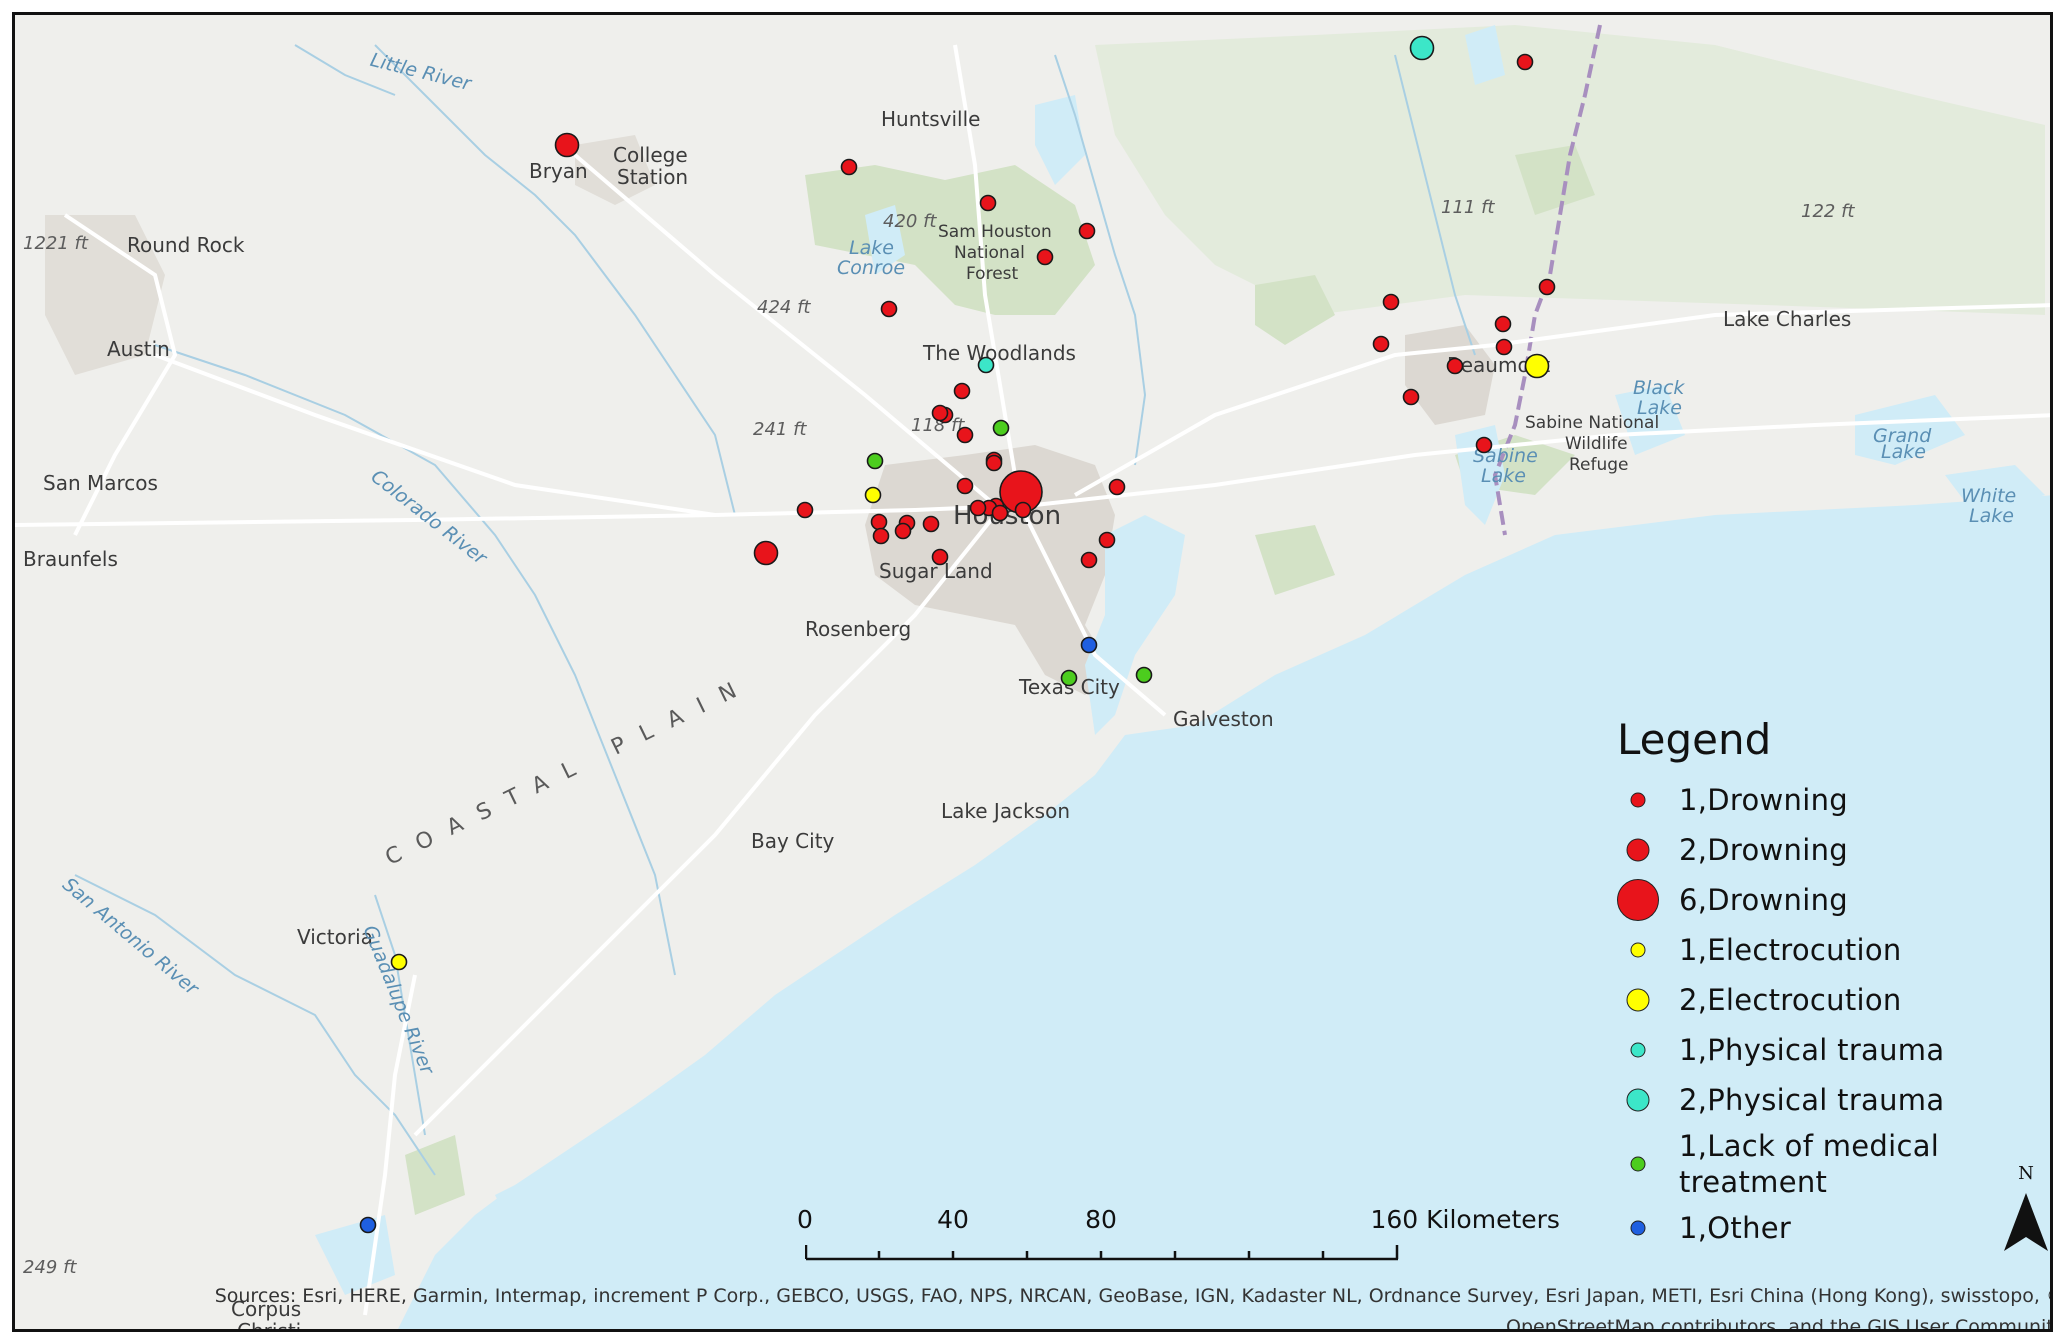 This screenshot has width=2067, height=1344. Describe the element at coordinates (1485, 55) in the screenshot. I see `toledo-bend` at that location.